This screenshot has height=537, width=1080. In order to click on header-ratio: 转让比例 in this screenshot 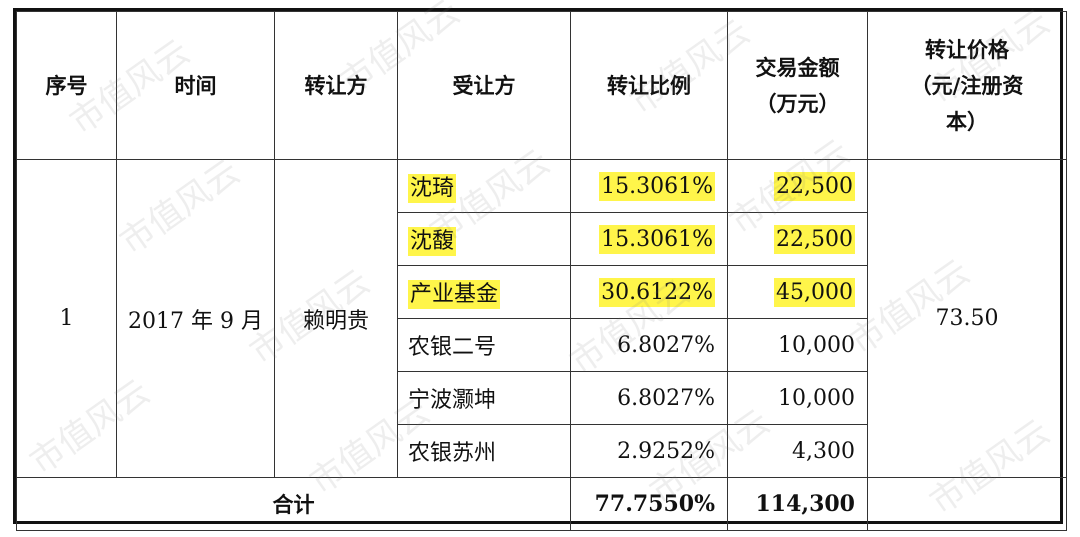, I will do `click(649, 85)`.